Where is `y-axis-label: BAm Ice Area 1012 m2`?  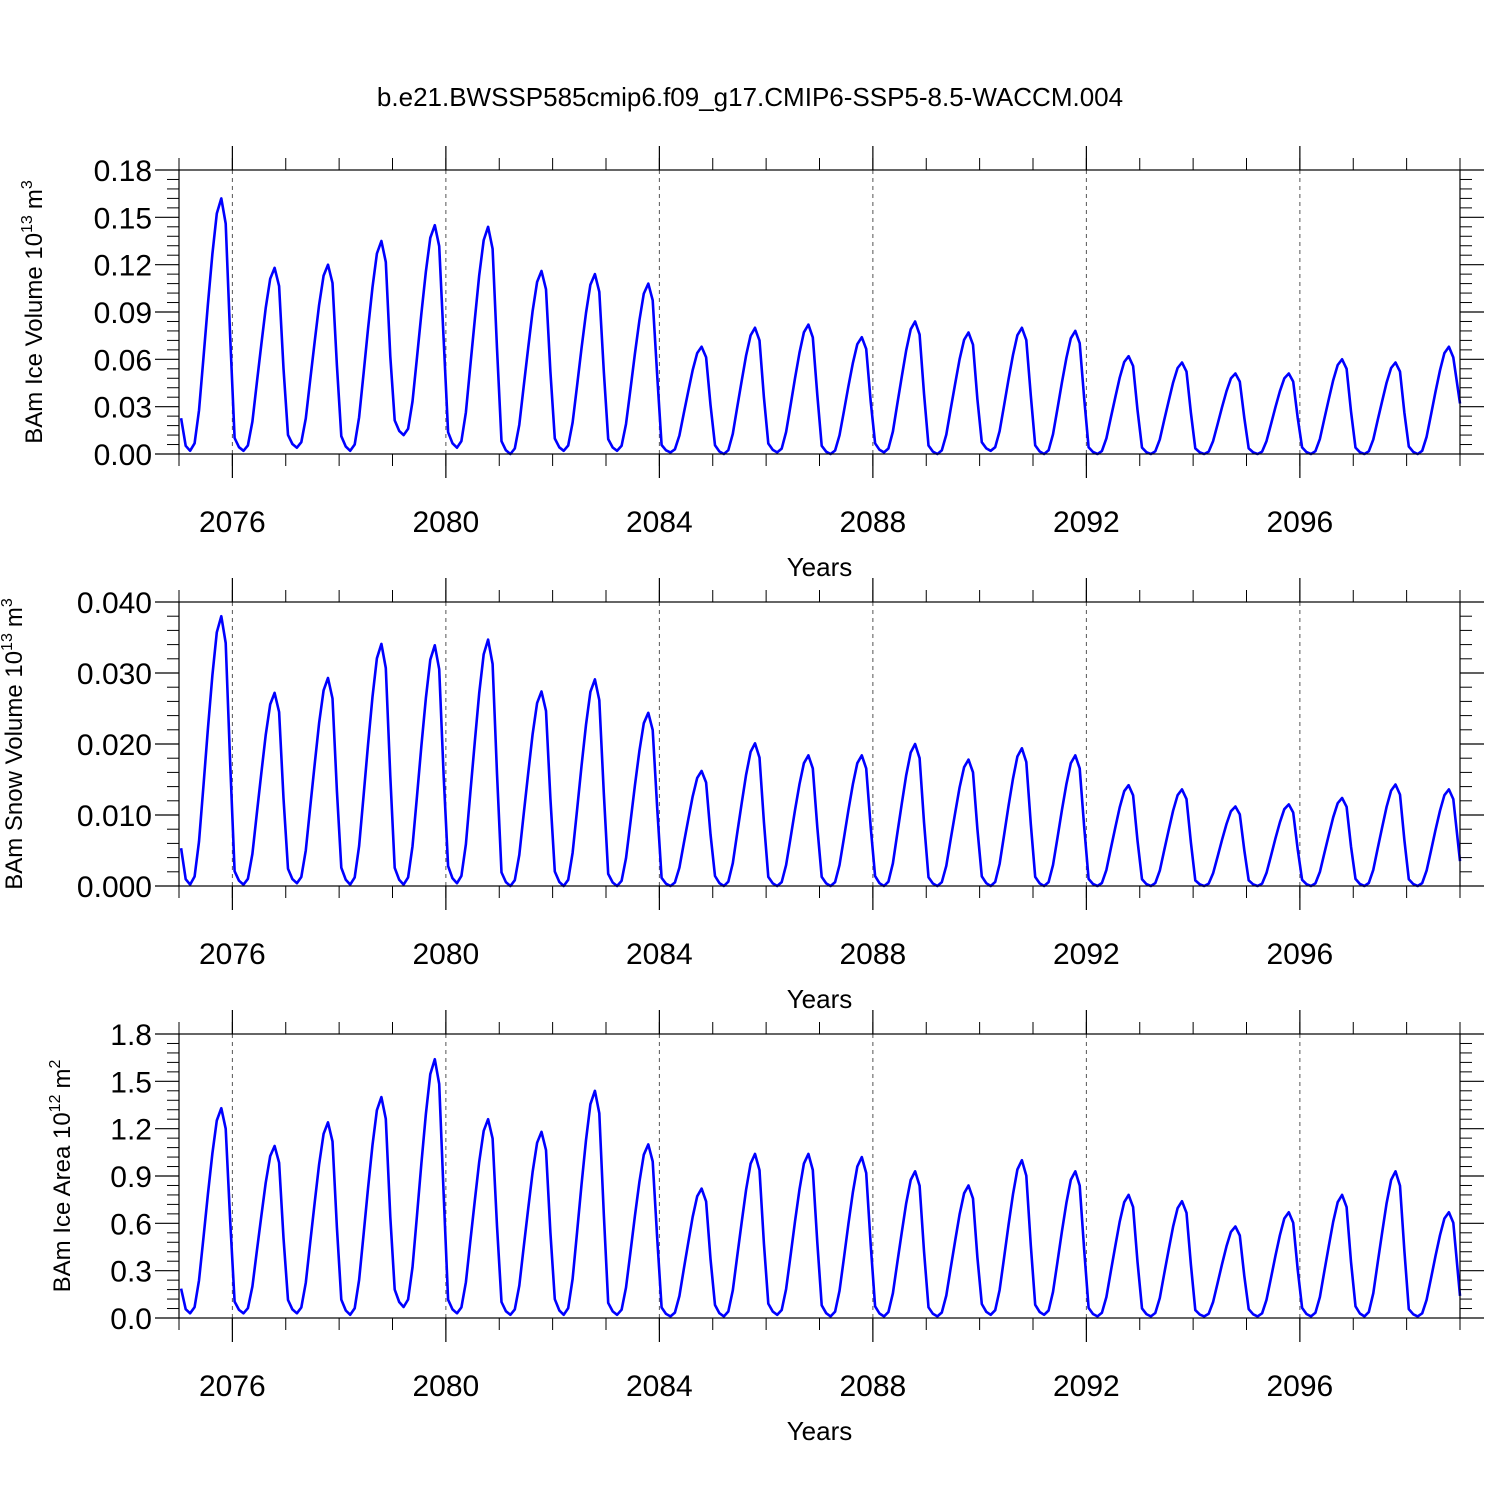
y-axis-label: BAm Ice Area 1012 m2 is located at coordinates (61, 1176).